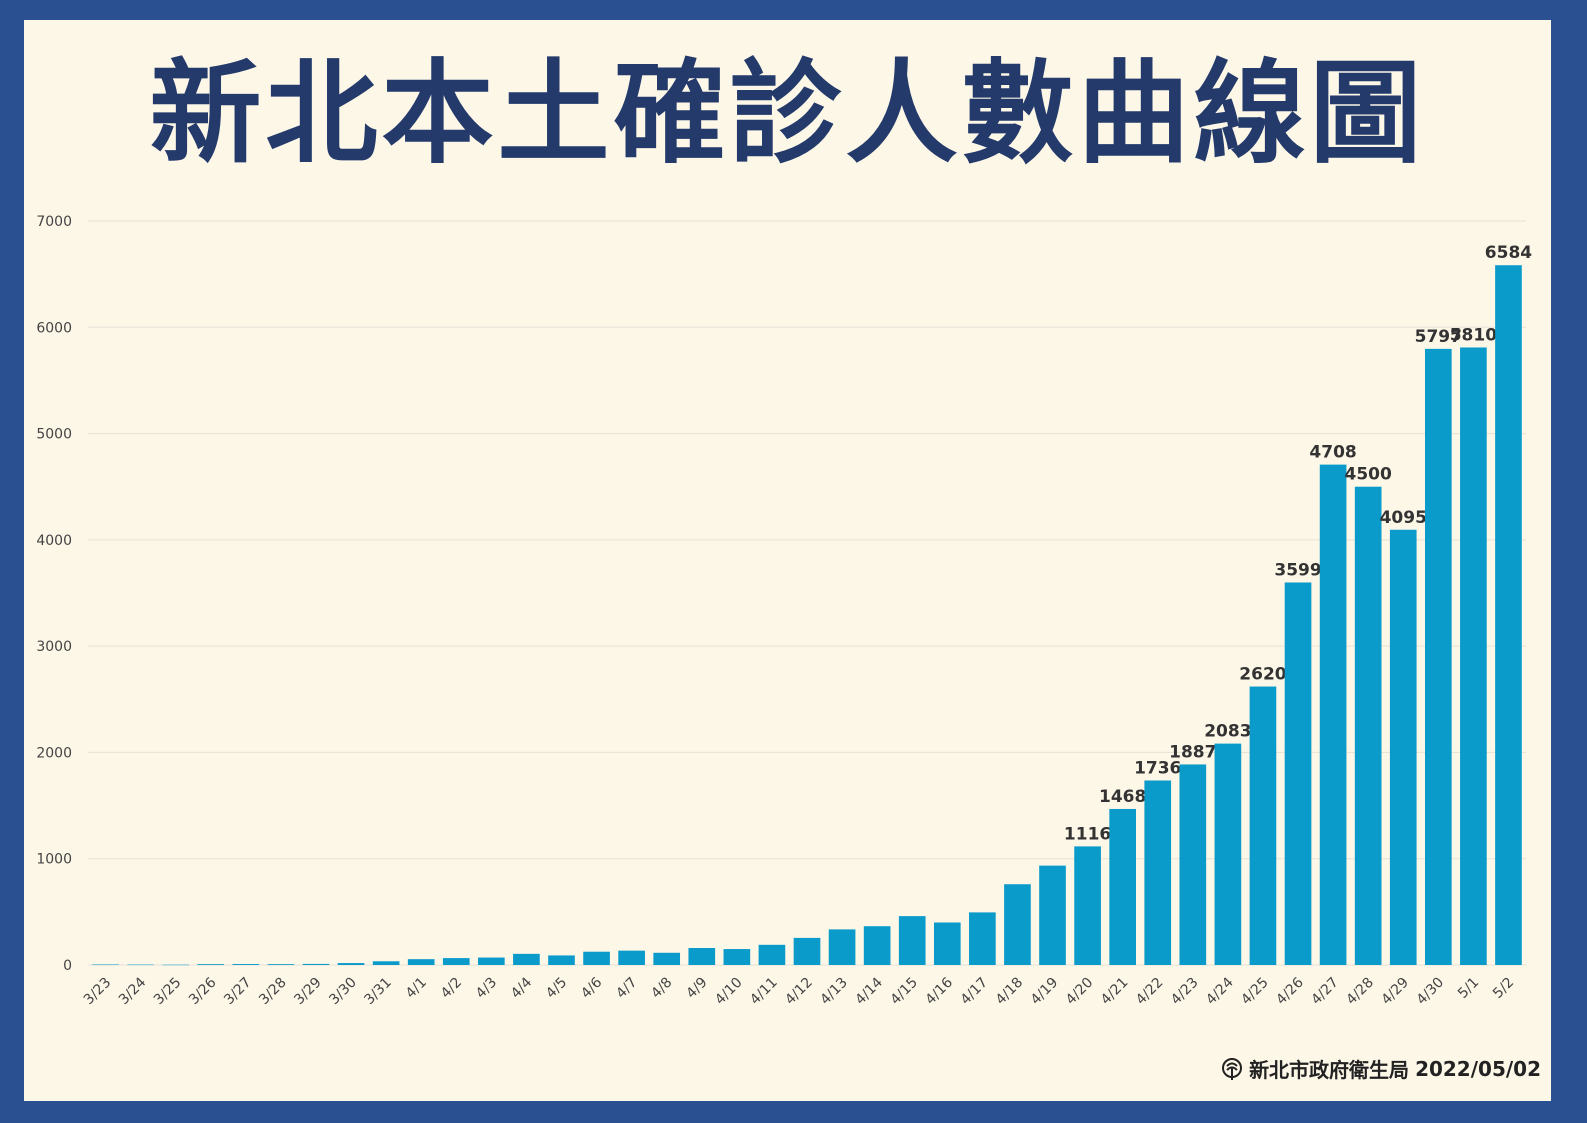 The width and height of the screenshot is (1587, 1123). Describe the element at coordinates (729, 992) in the screenshot. I see `x-tick-label: 4/10` at that location.